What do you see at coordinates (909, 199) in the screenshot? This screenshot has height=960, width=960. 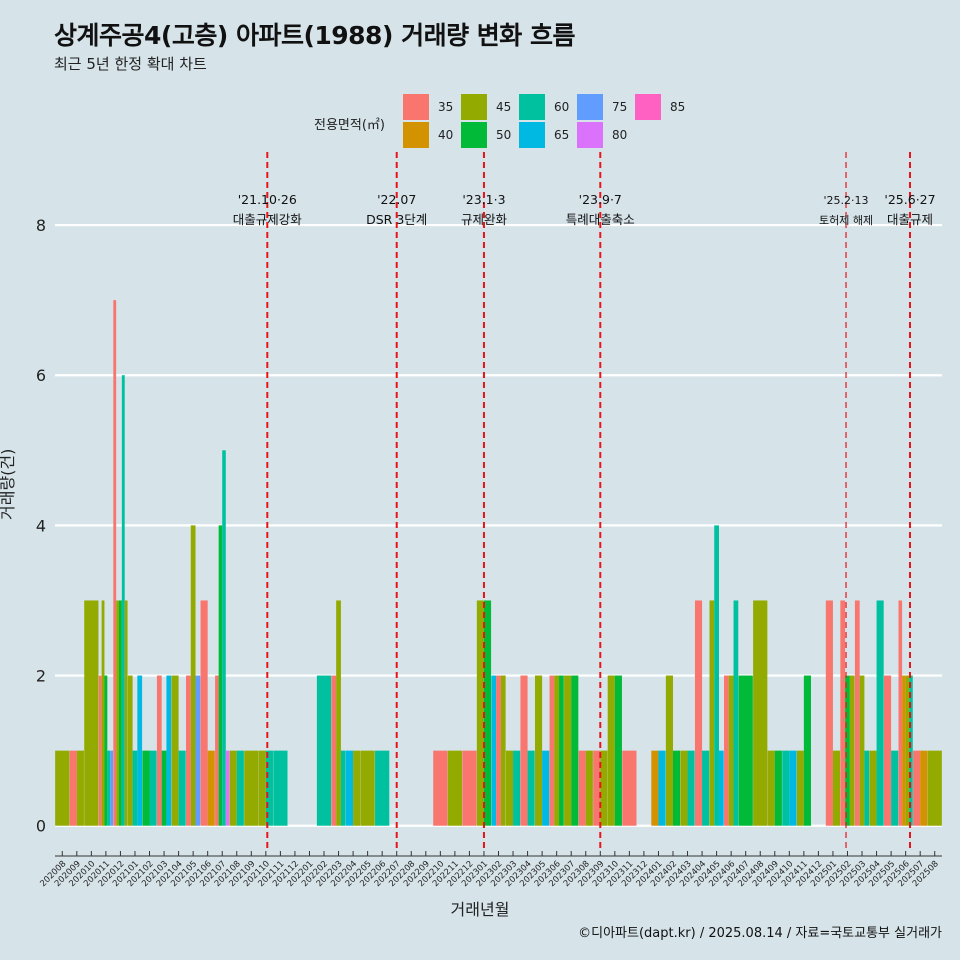 I see `annotation-date: '25.6·27` at bounding box center [909, 199].